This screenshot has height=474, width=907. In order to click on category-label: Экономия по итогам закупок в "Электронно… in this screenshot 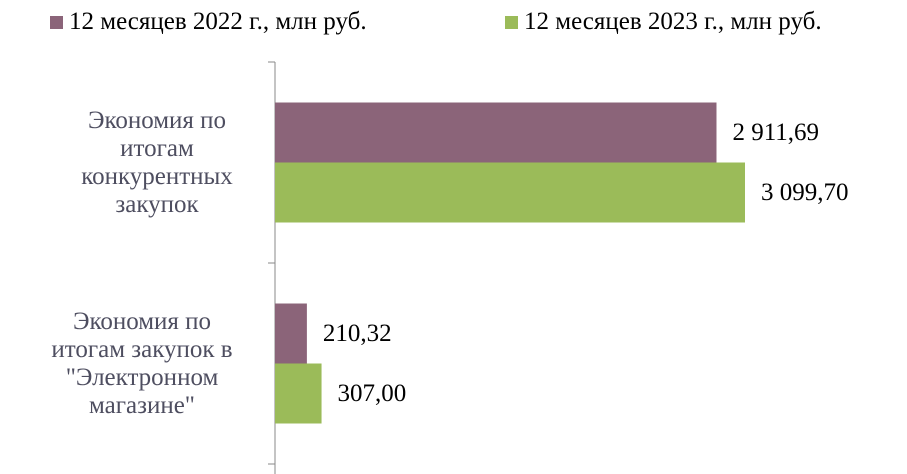, I will do `click(142, 363)`.